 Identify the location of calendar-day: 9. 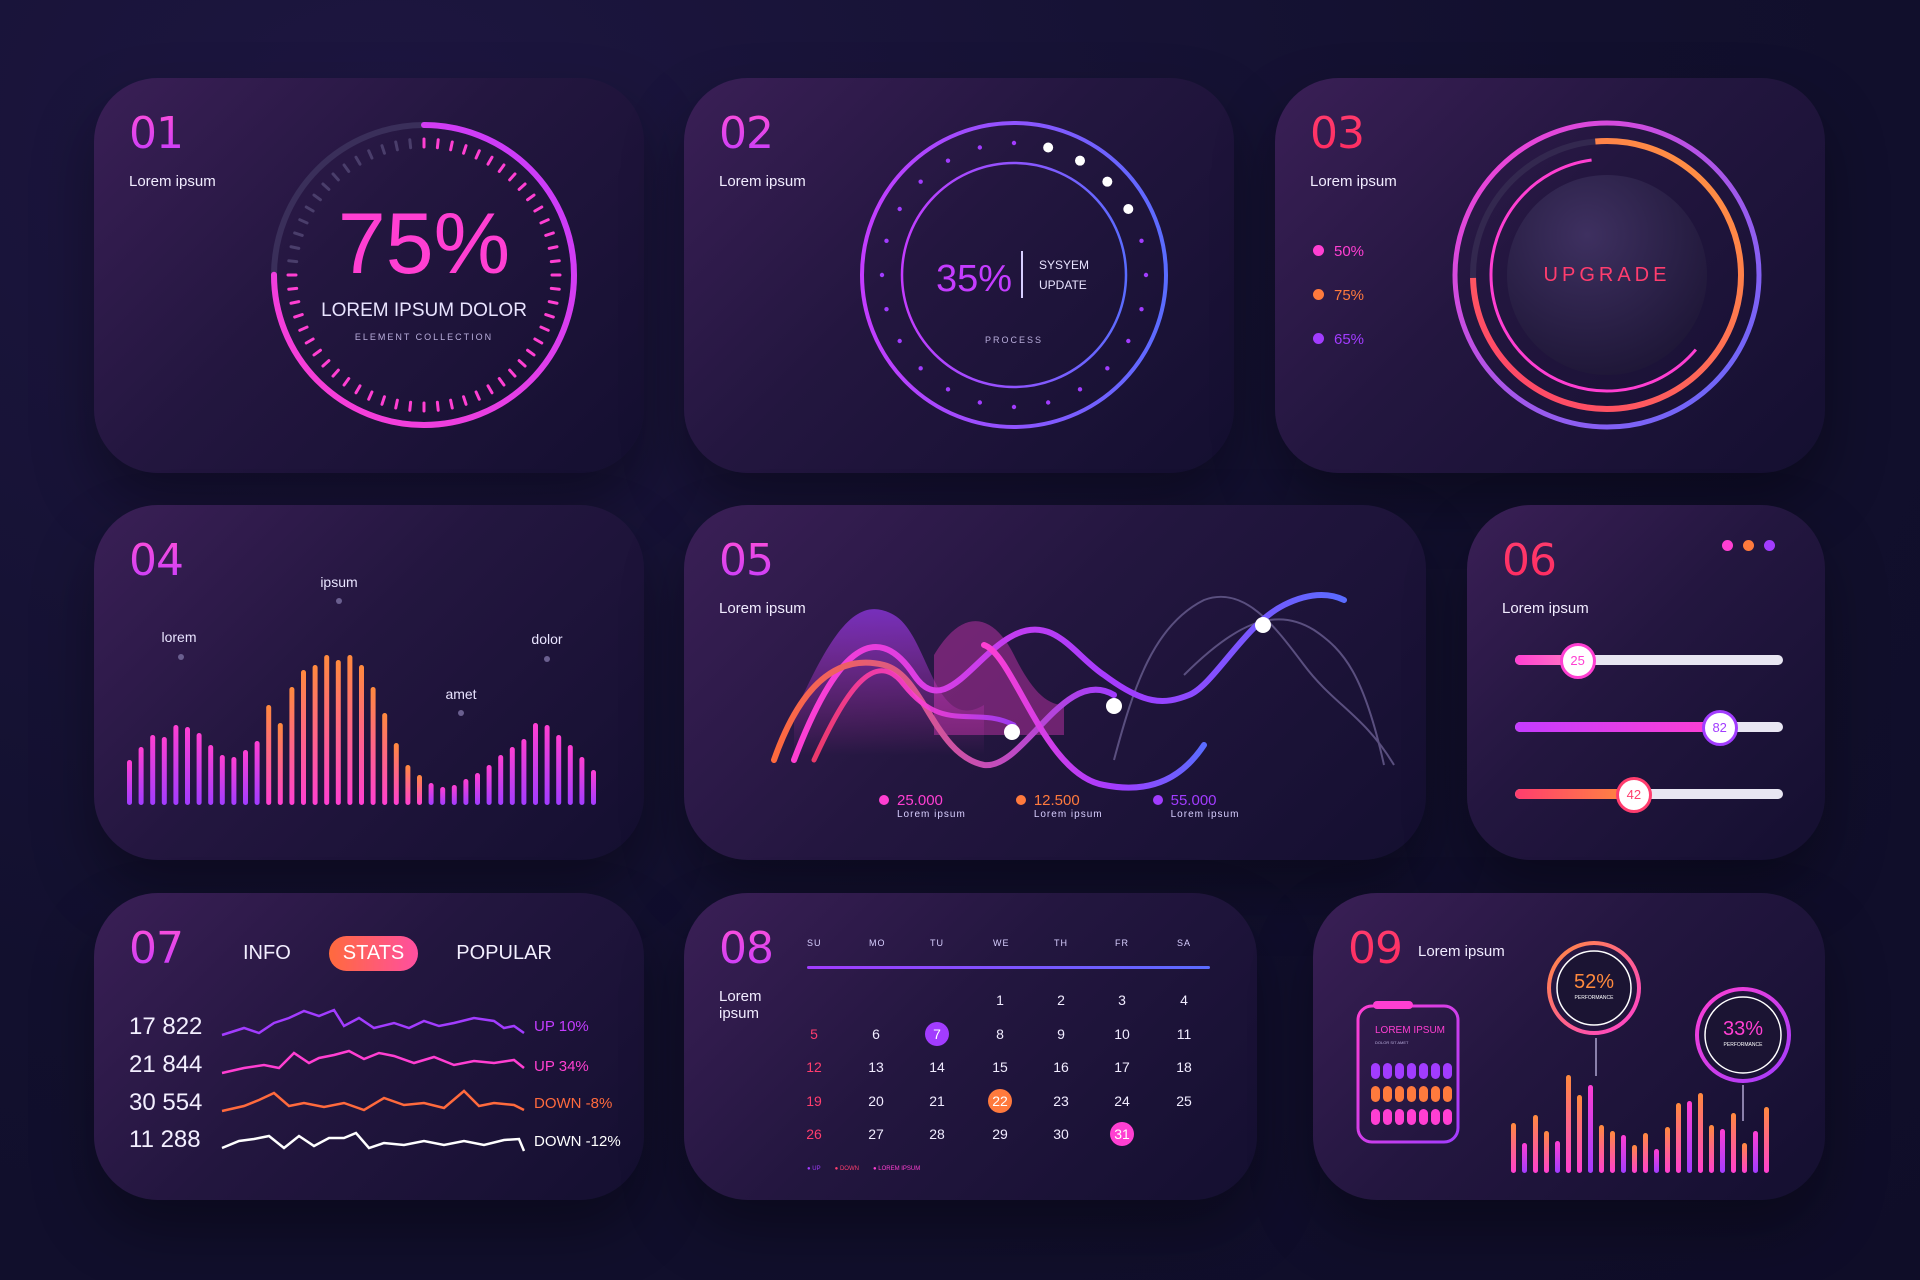
(1061, 1033).